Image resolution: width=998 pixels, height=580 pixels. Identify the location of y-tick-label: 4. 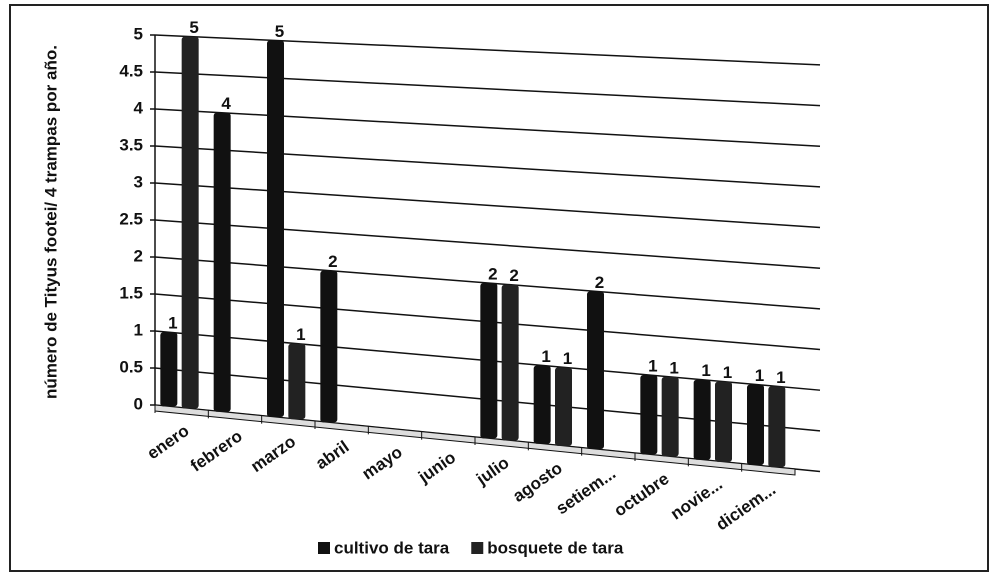
(139, 107).